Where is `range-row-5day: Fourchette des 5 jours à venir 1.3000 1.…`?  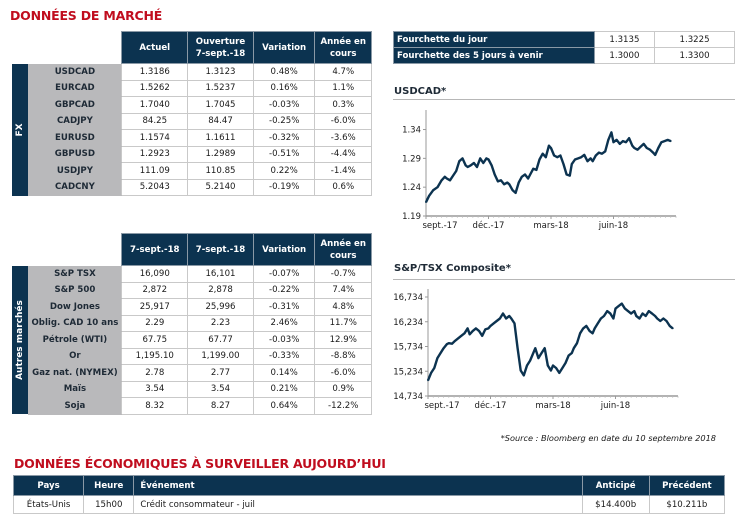
range-row-5day: Fourchette des 5 jours à venir 1.3000 1.… is located at coordinates (564, 55).